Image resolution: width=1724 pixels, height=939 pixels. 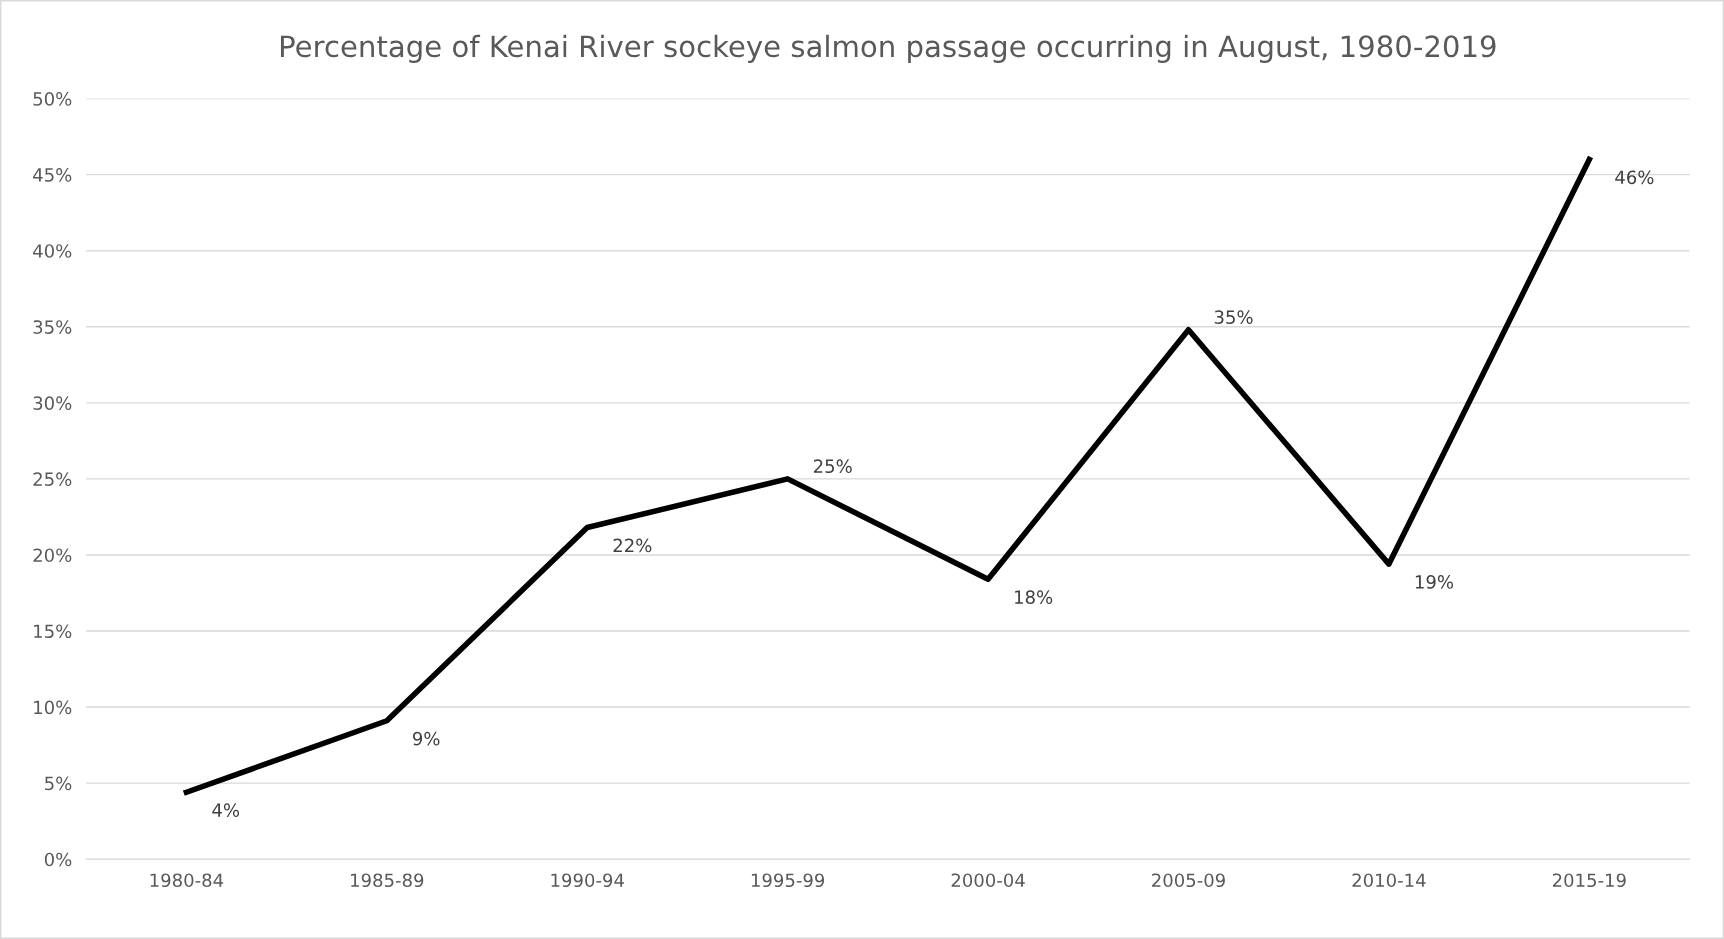 I want to click on data-label: 22%, so click(x=632, y=545).